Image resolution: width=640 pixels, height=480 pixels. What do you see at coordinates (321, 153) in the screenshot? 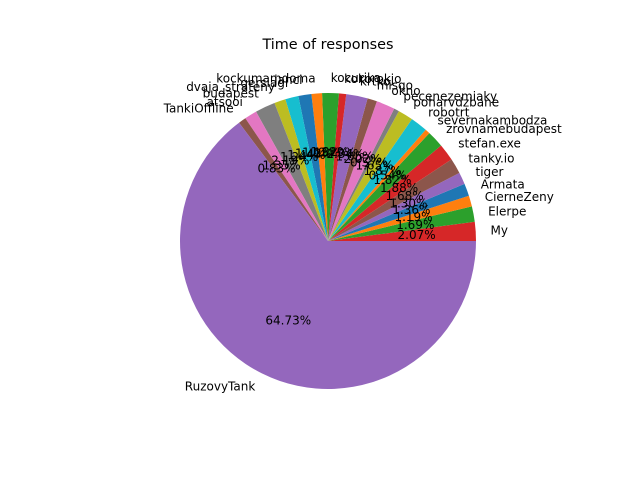
I see `pie-percent-label: 1.15%` at bounding box center [321, 153].